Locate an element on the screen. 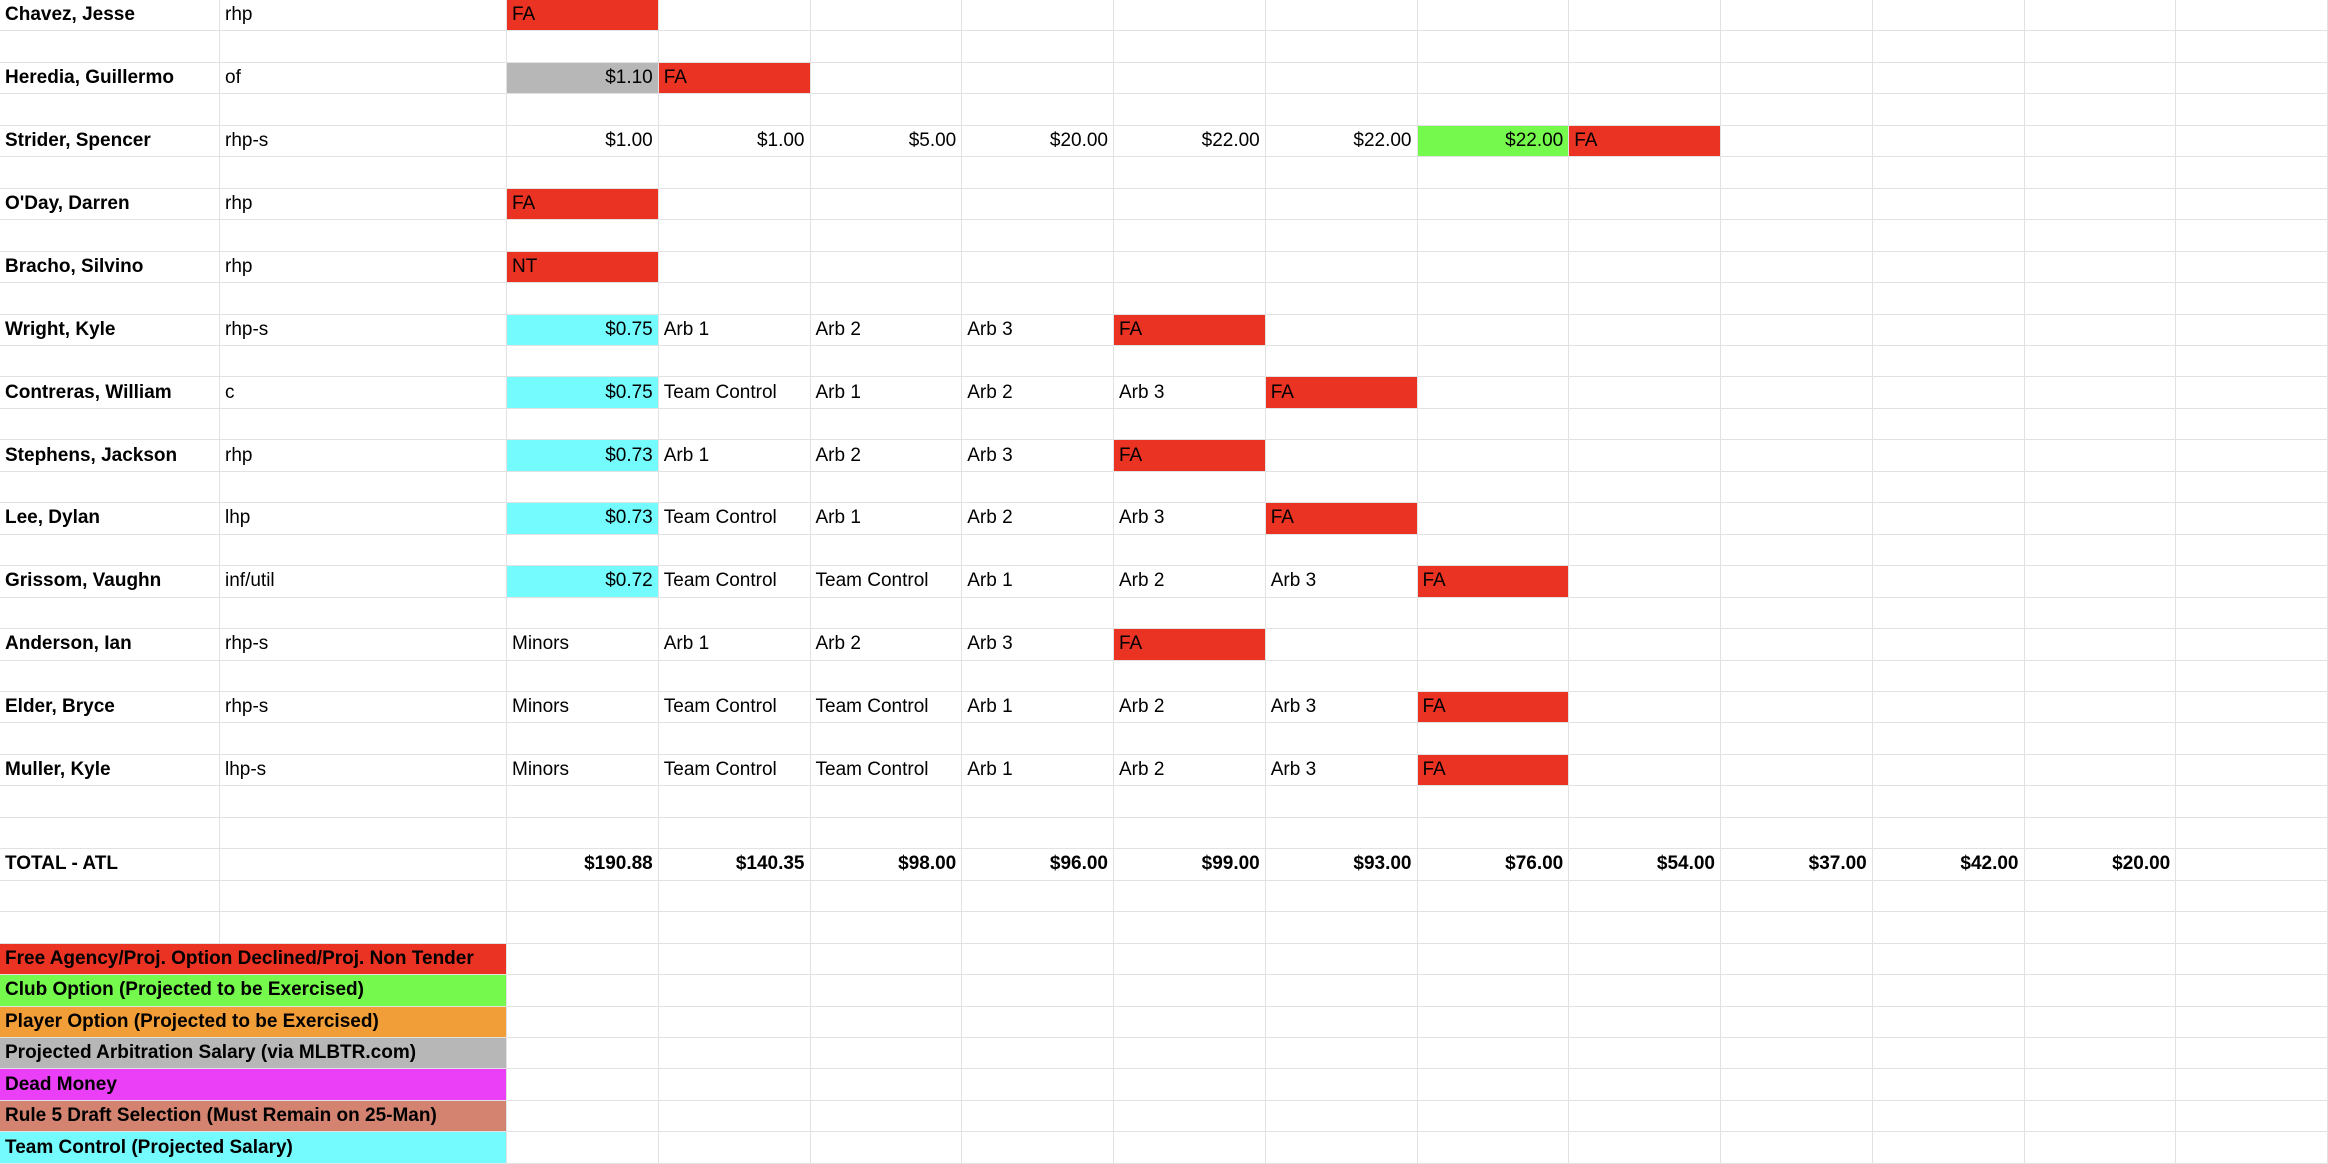  position-cell: rhp is located at coordinates (363, 16).